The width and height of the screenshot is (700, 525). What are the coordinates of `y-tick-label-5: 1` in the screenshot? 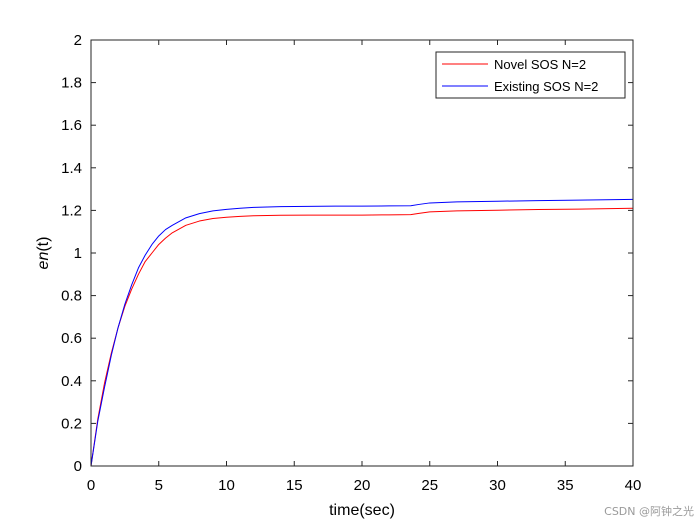 It's located at (78, 253).